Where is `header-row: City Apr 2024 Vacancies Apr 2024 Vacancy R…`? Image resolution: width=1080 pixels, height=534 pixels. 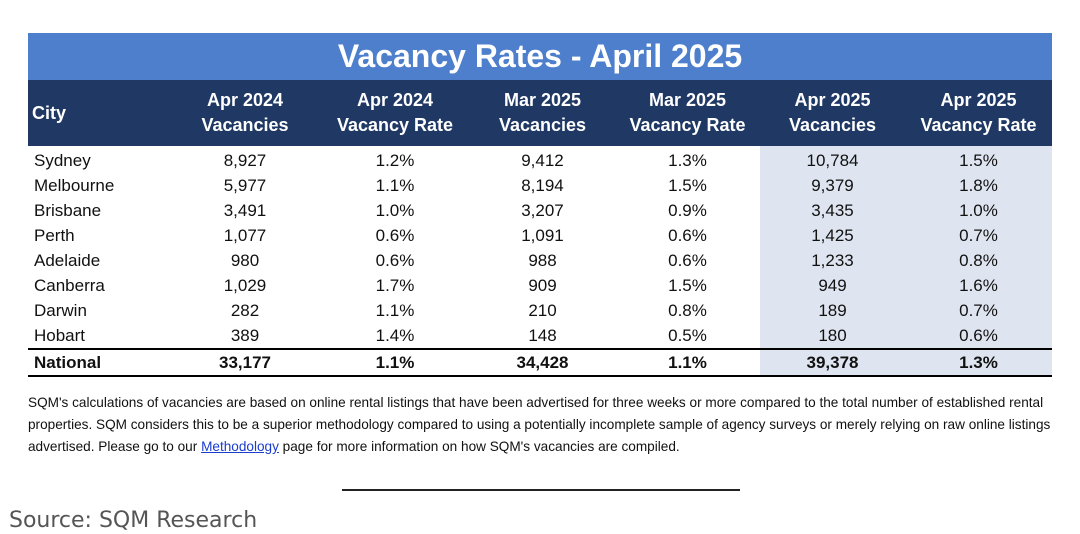 header-row: City Apr 2024 Vacancies Apr 2024 Vacancy R… is located at coordinates (540, 113).